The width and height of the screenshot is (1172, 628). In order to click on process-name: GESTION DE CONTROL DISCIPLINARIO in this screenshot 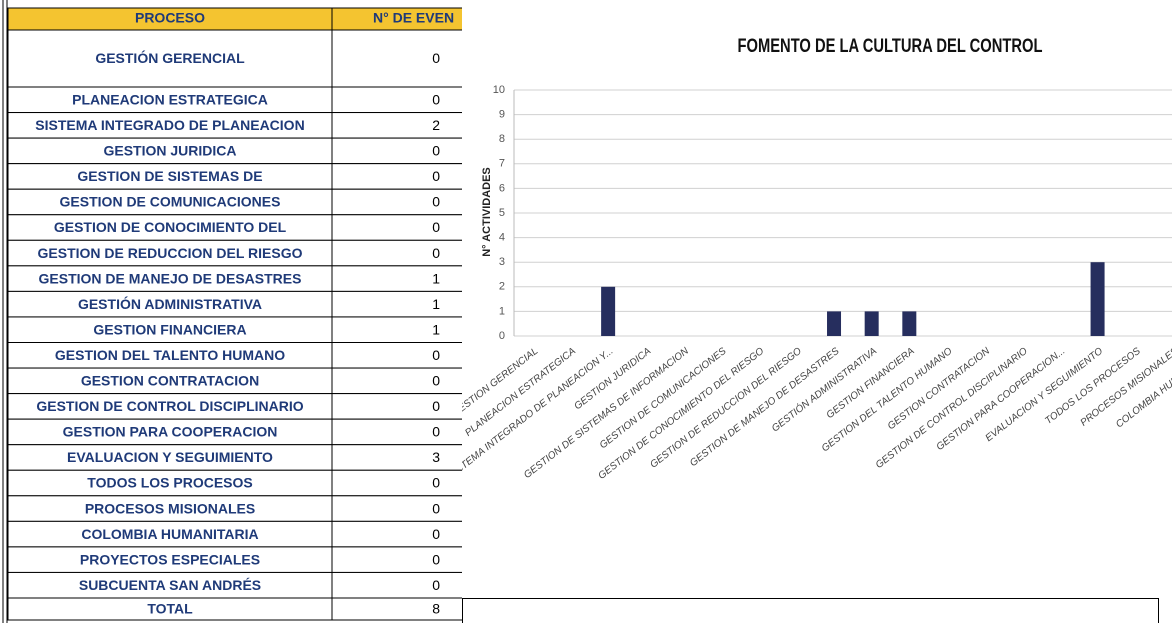, I will do `click(169, 406)`.